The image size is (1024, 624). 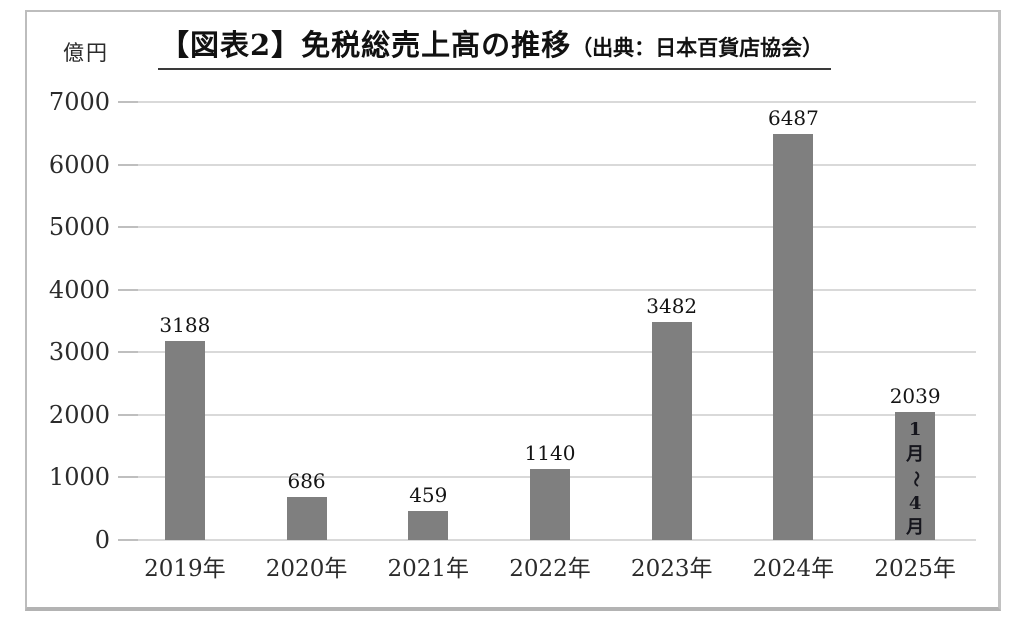 What do you see at coordinates (428, 525) in the screenshot?
I see `bar-2021年` at bounding box center [428, 525].